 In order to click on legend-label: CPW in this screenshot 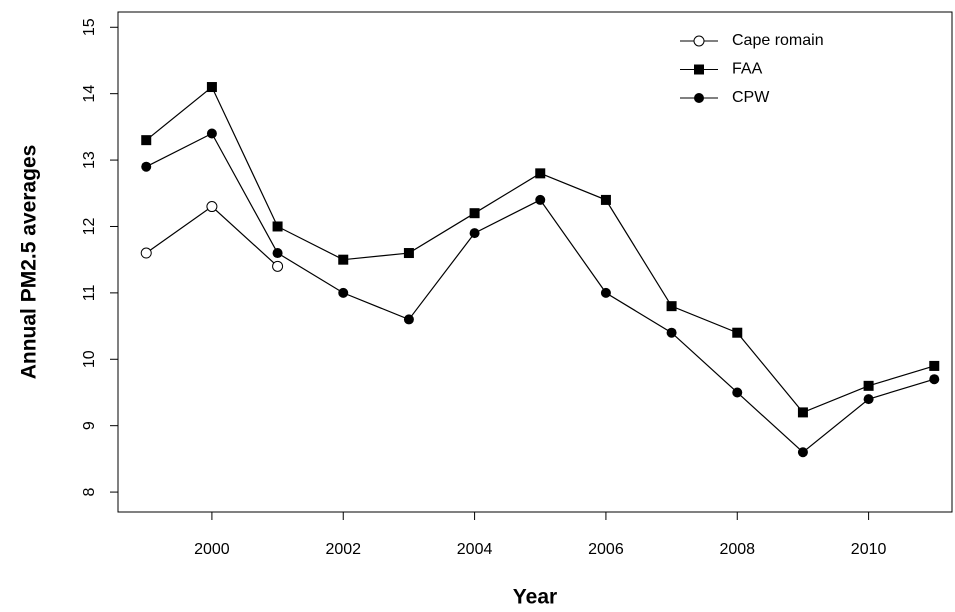, I will do `click(751, 97)`.